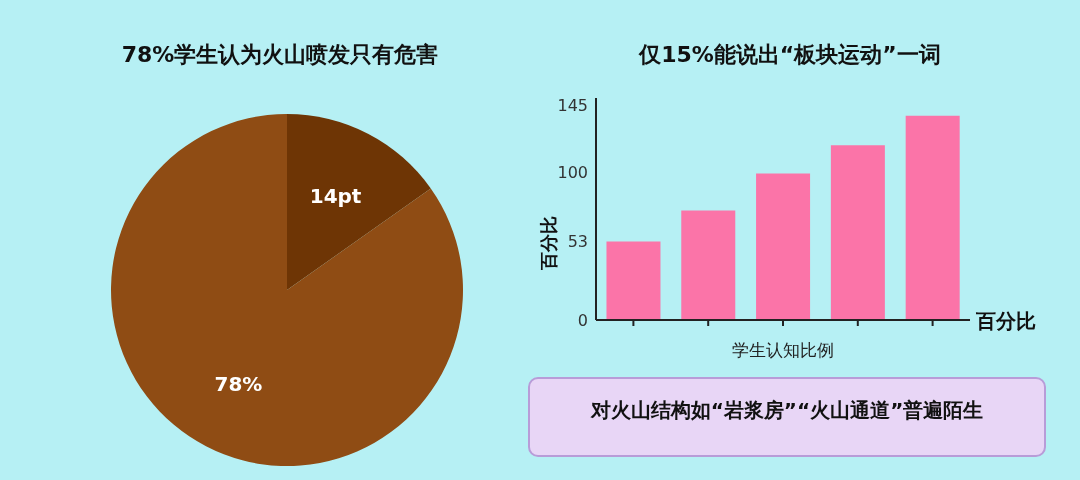 Image resolution: width=1080 pixels, height=480 pixels. Describe the element at coordinates (572, 106) in the screenshot. I see `y-tick-label: 145` at that location.